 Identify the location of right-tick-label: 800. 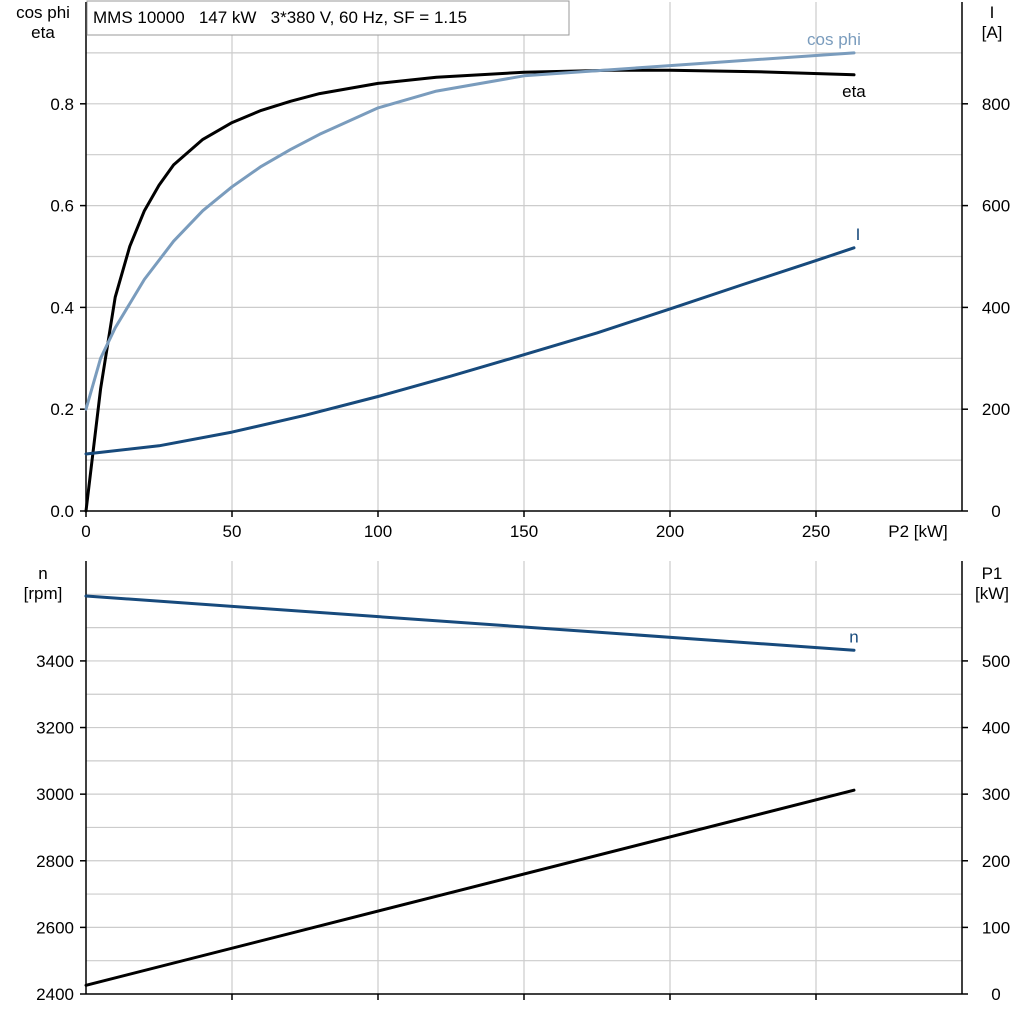
(996, 104).